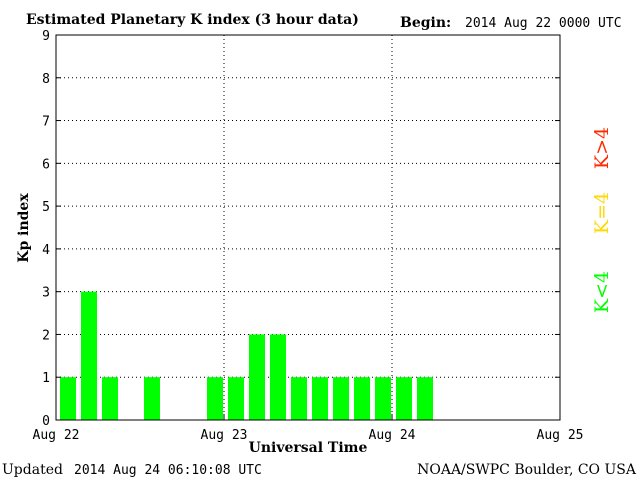 Image resolution: width=640 pixels, height=480 pixels. What do you see at coordinates (602, 148) in the screenshot?
I see `legend-entry-k-above-4: K>4` at bounding box center [602, 148].